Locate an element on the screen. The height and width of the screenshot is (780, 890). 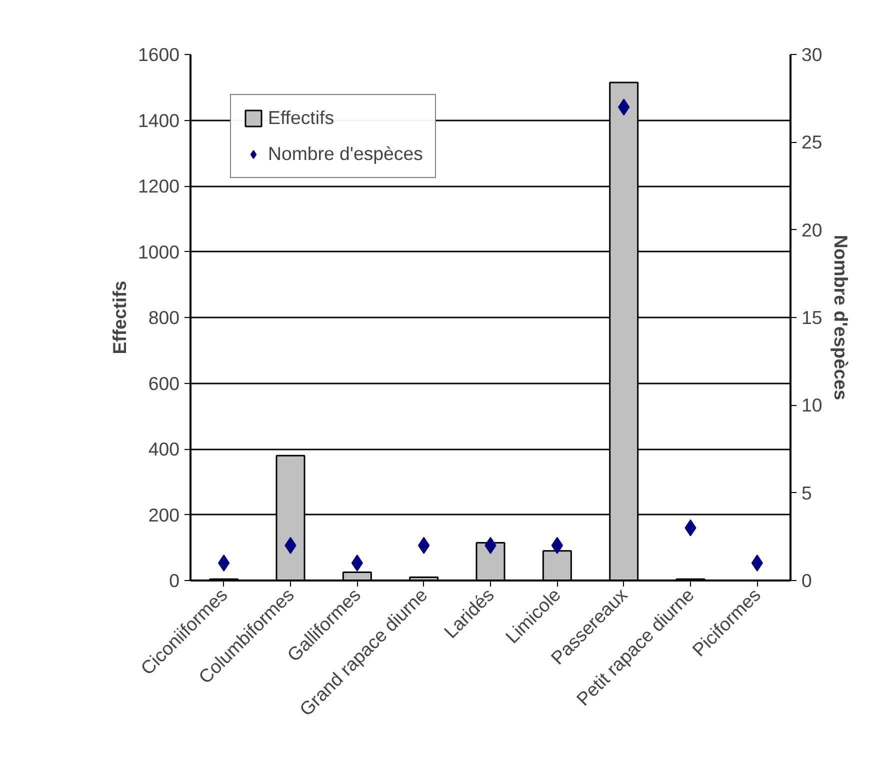
y2-tick-label: 25 is located at coordinates (812, 142).